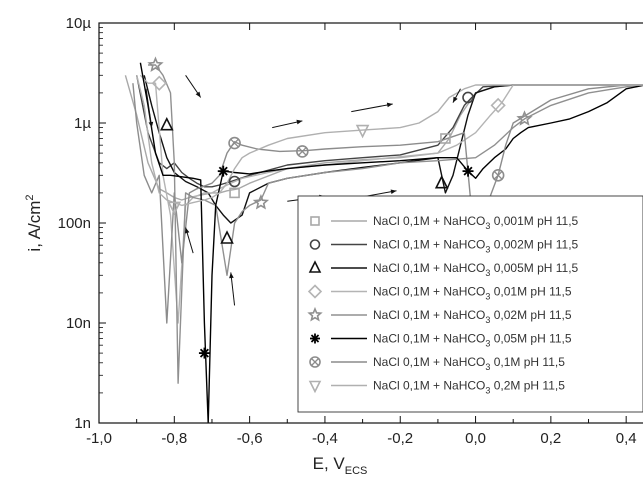 Image resolution: width=643 pixels, height=482 pixels. I want to click on legend-entry: NaCl 0,1M + NaHCO3 0,005M pH 11,5, so click(443, 269).